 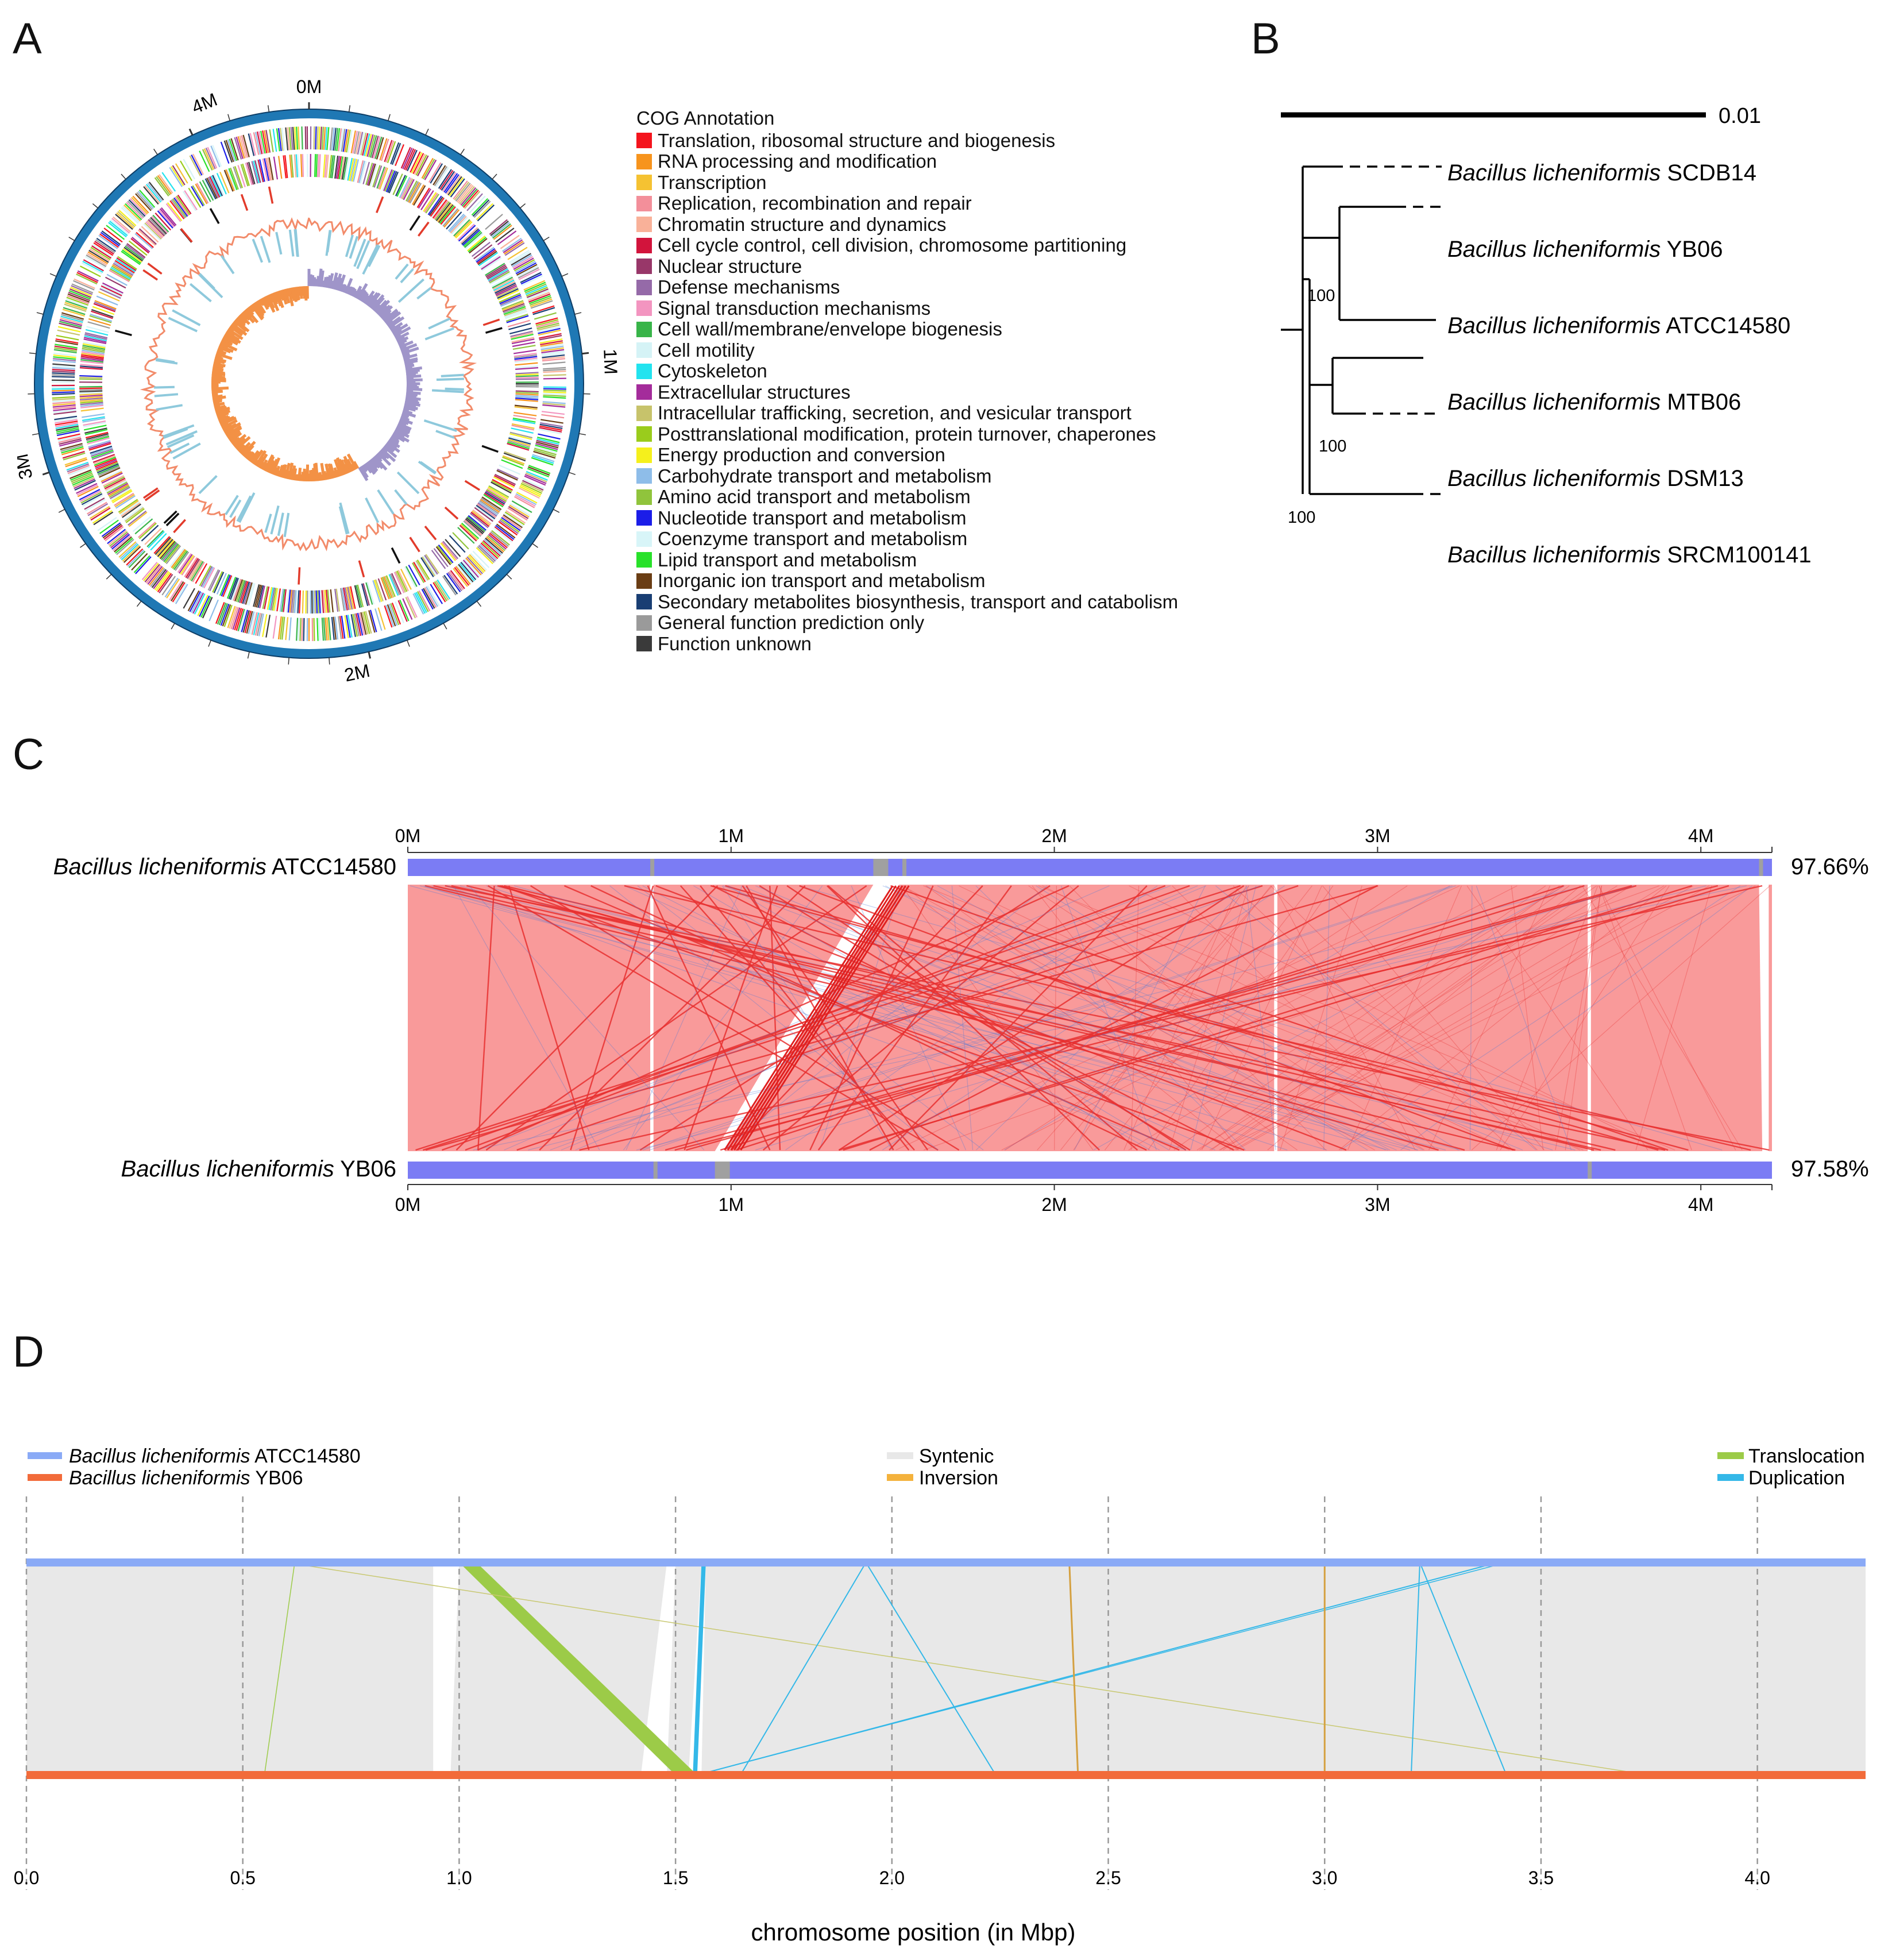 What do you see at coordinates (830, 328) in the screenshot?
I see `cog-legend-label: Cell wall/membrane/envelope biogenesis` at bounding box center [830, 328].